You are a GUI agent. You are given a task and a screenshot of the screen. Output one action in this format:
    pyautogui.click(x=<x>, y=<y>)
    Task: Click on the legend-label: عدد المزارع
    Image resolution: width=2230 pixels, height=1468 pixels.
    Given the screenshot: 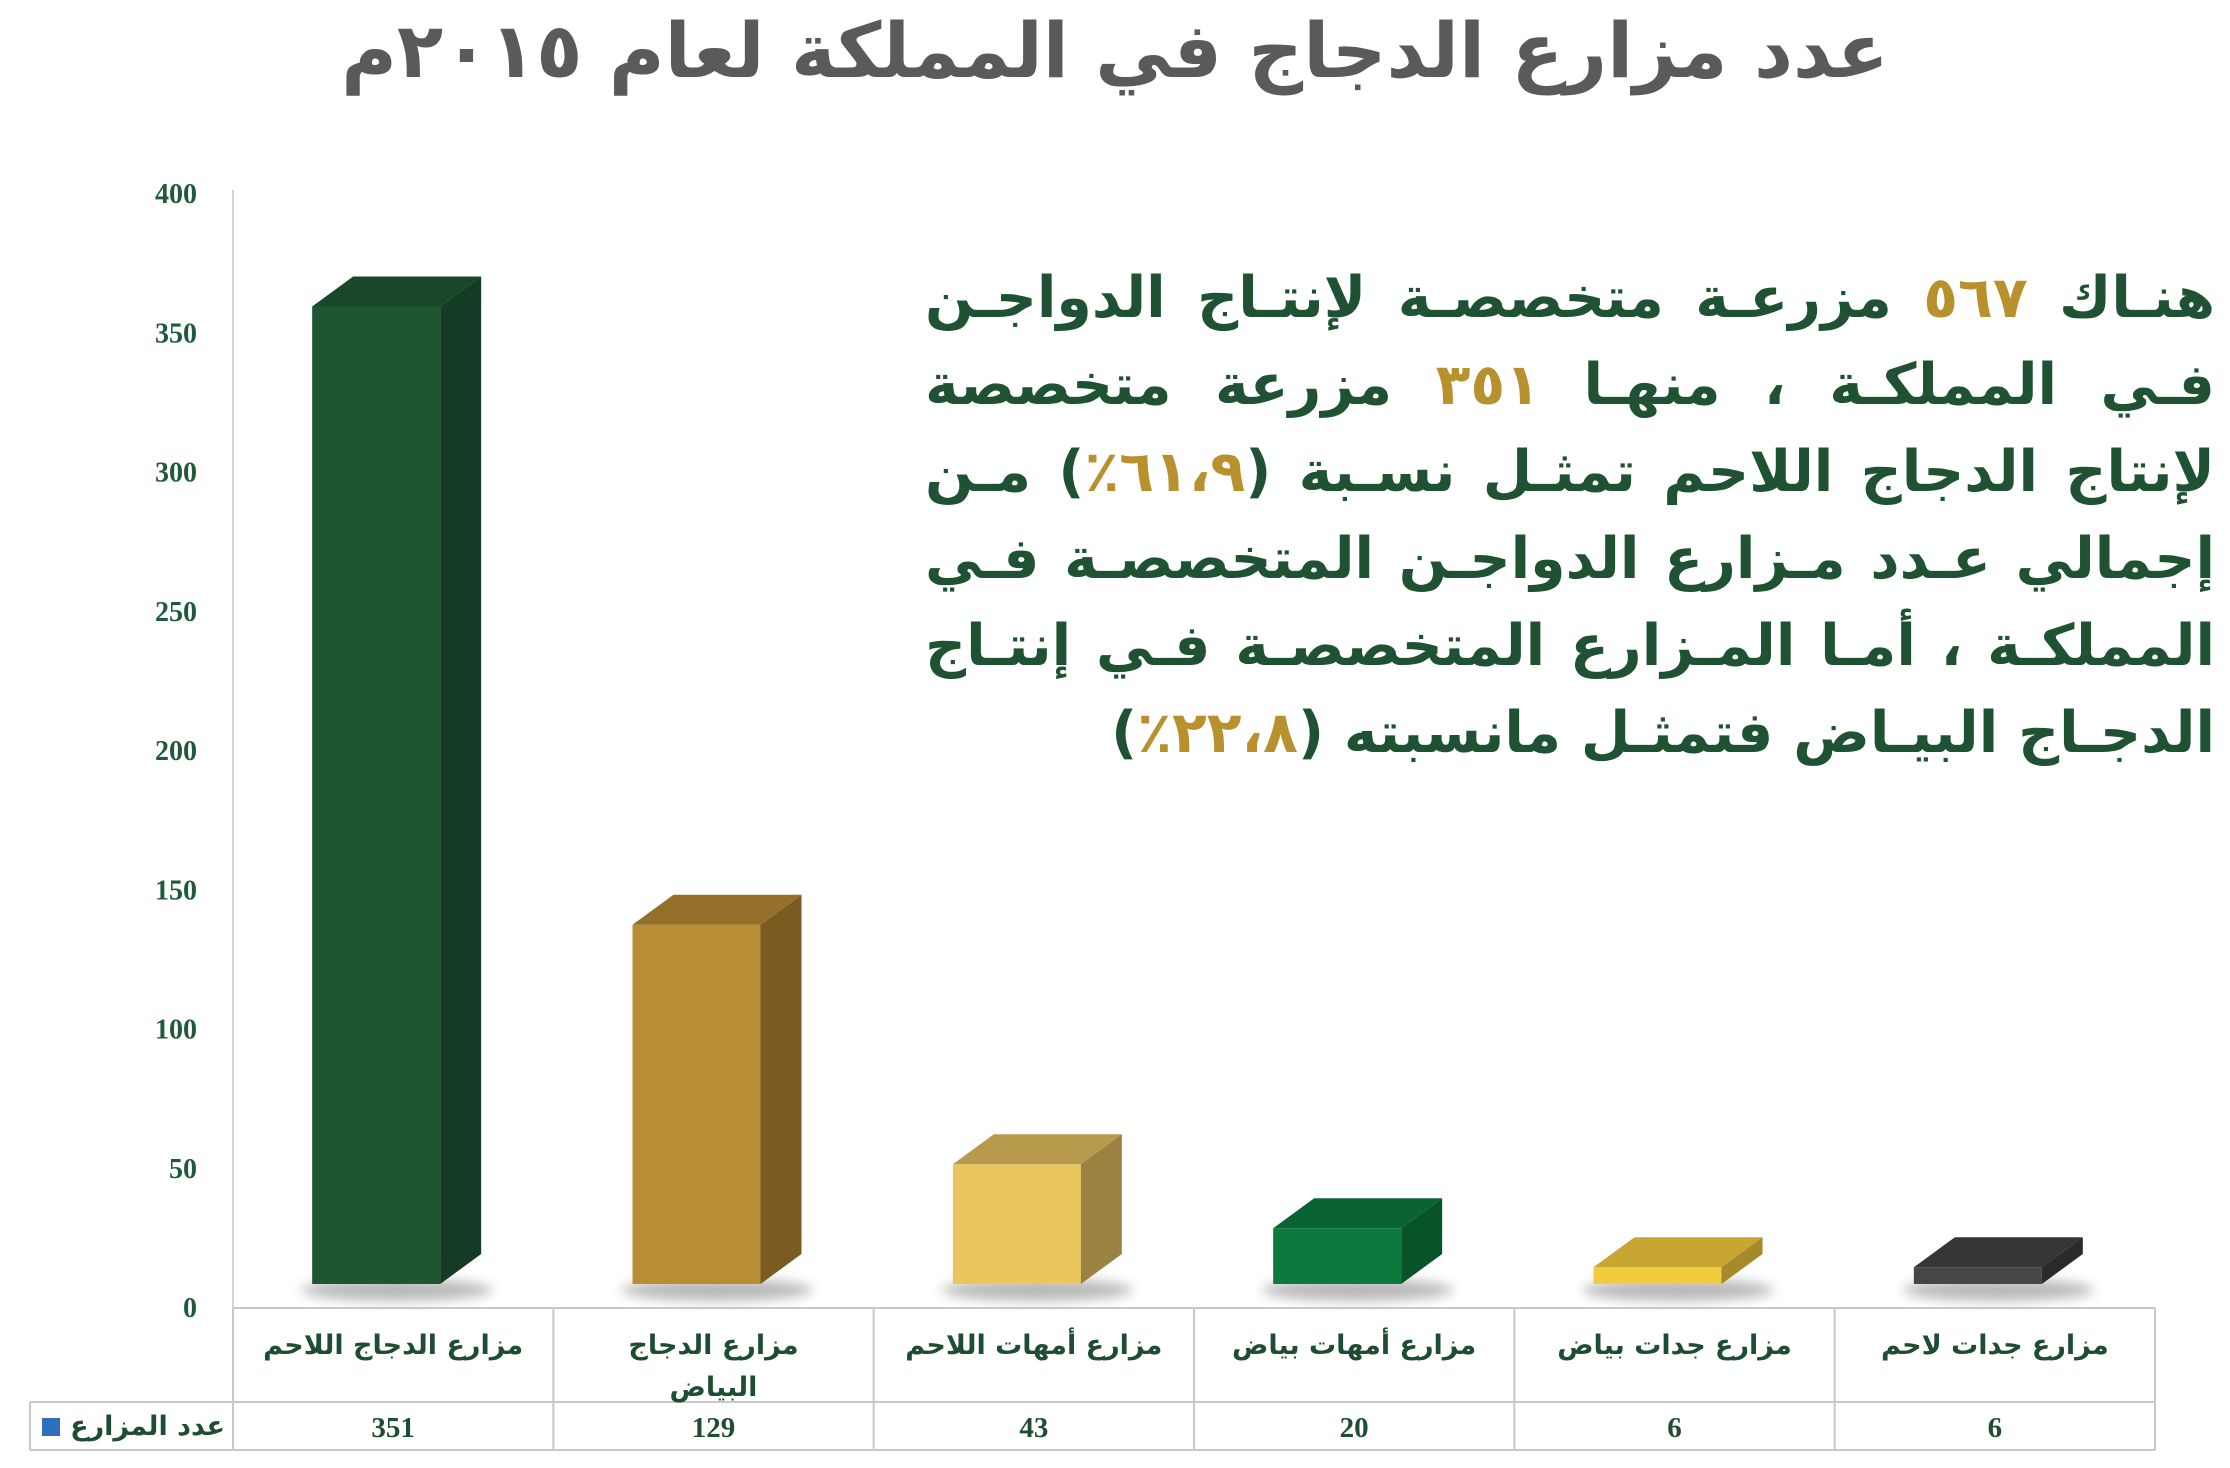 What is the action you would take?
    pyautogui.click(x=147, y=1426)
    